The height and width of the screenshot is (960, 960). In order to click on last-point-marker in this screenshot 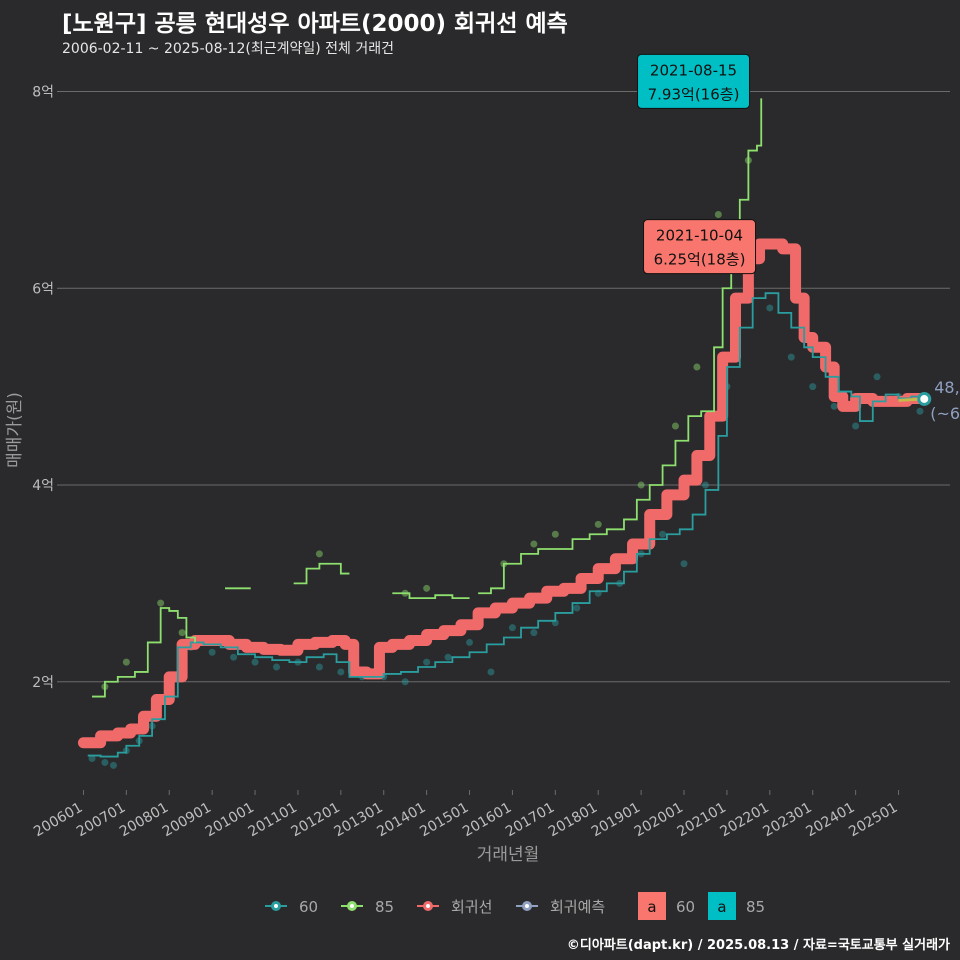, I will do `click(924, 398)`.